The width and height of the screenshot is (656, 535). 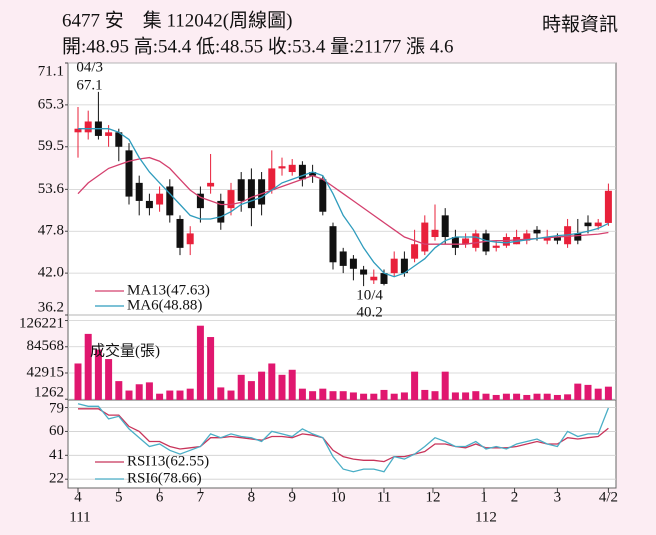 I want to click on x-tick-label: 4/2, so click(x=608, y=497).